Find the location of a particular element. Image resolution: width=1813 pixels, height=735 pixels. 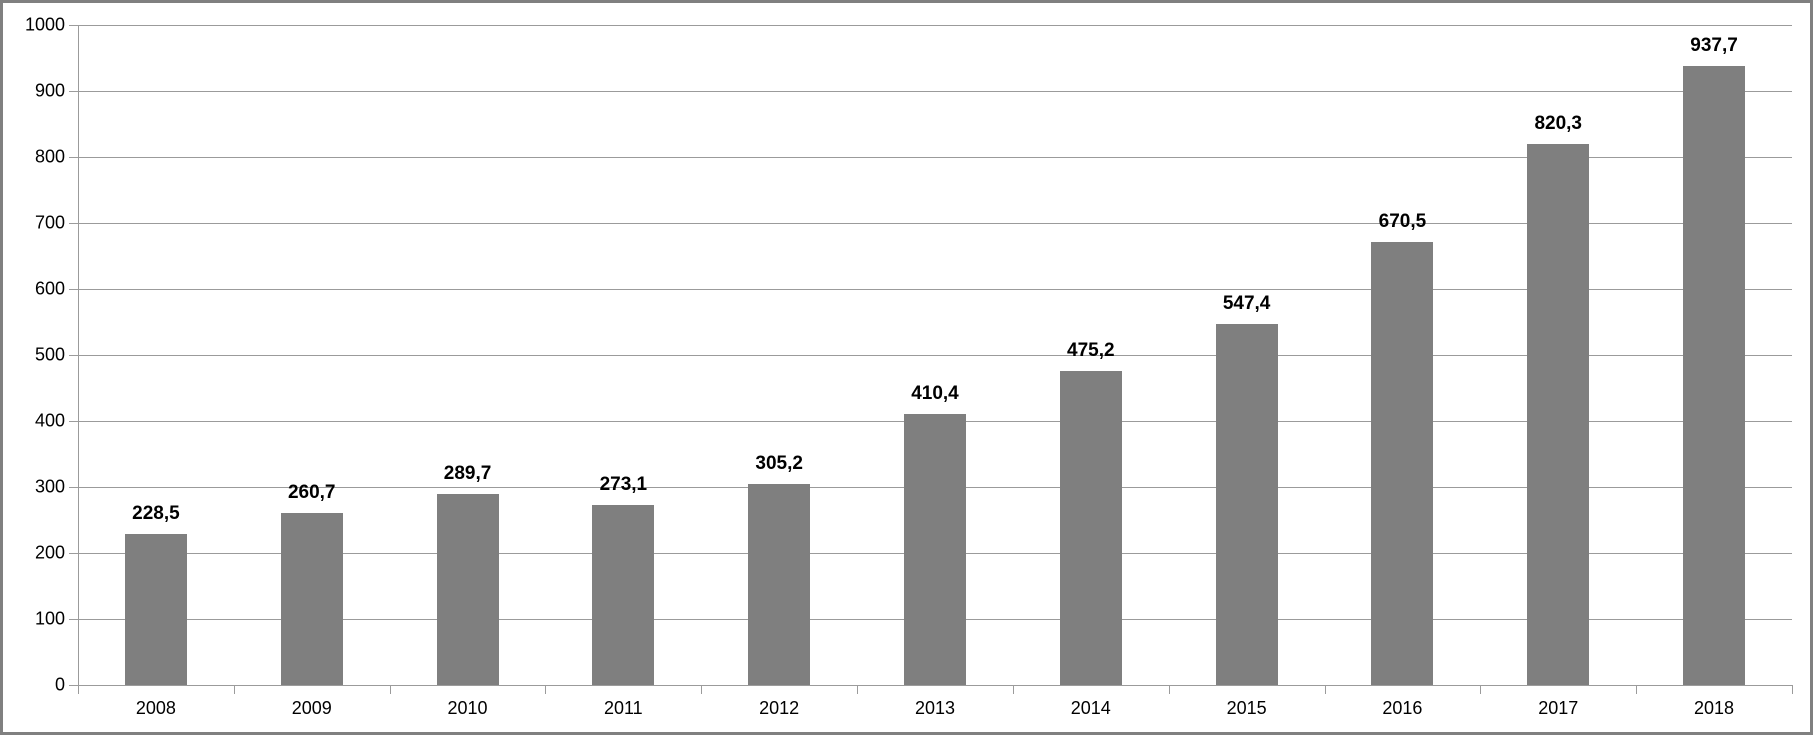

bar-value-label-2016: 670,5 is located at coordinates (1402, 222).